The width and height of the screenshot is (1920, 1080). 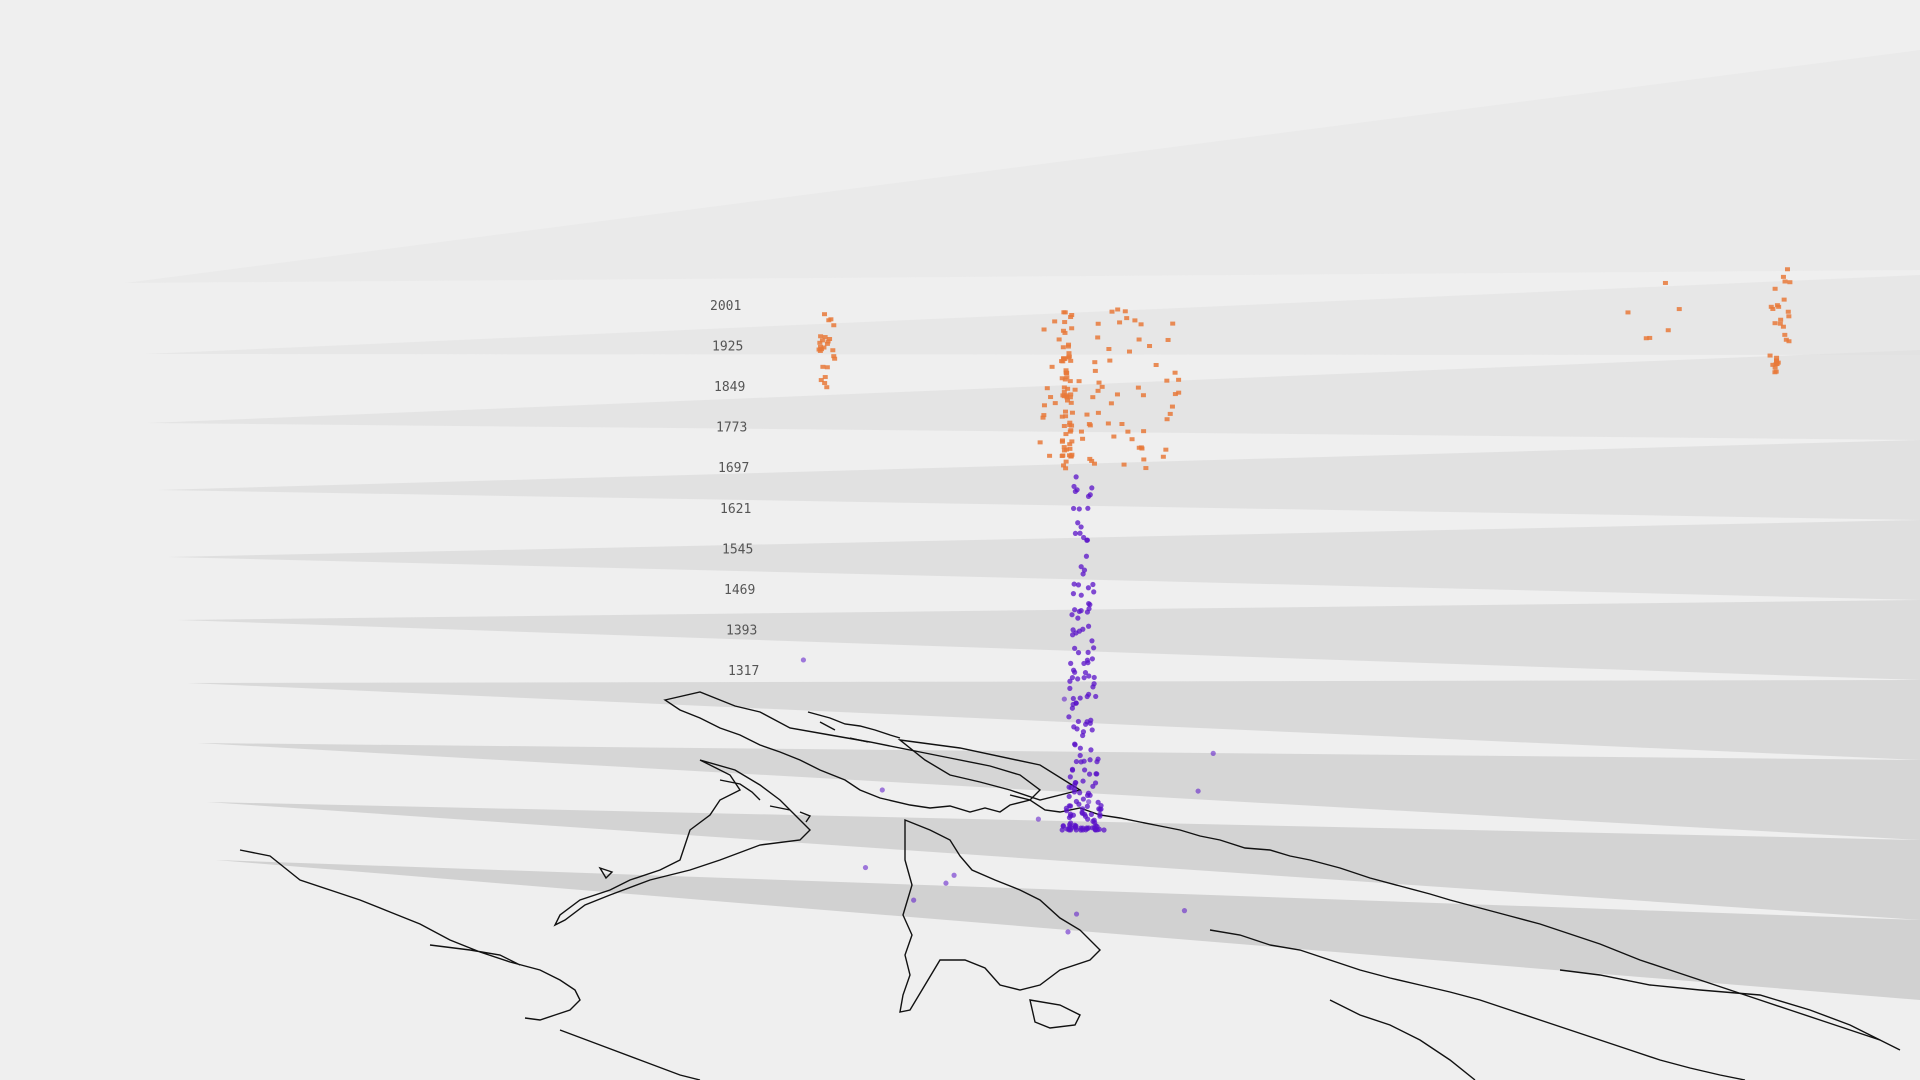 What do you see at coordinates (729, 387) in the screenshot?
I see `z-tick-label: 1849` at bounding box center [729, 387].